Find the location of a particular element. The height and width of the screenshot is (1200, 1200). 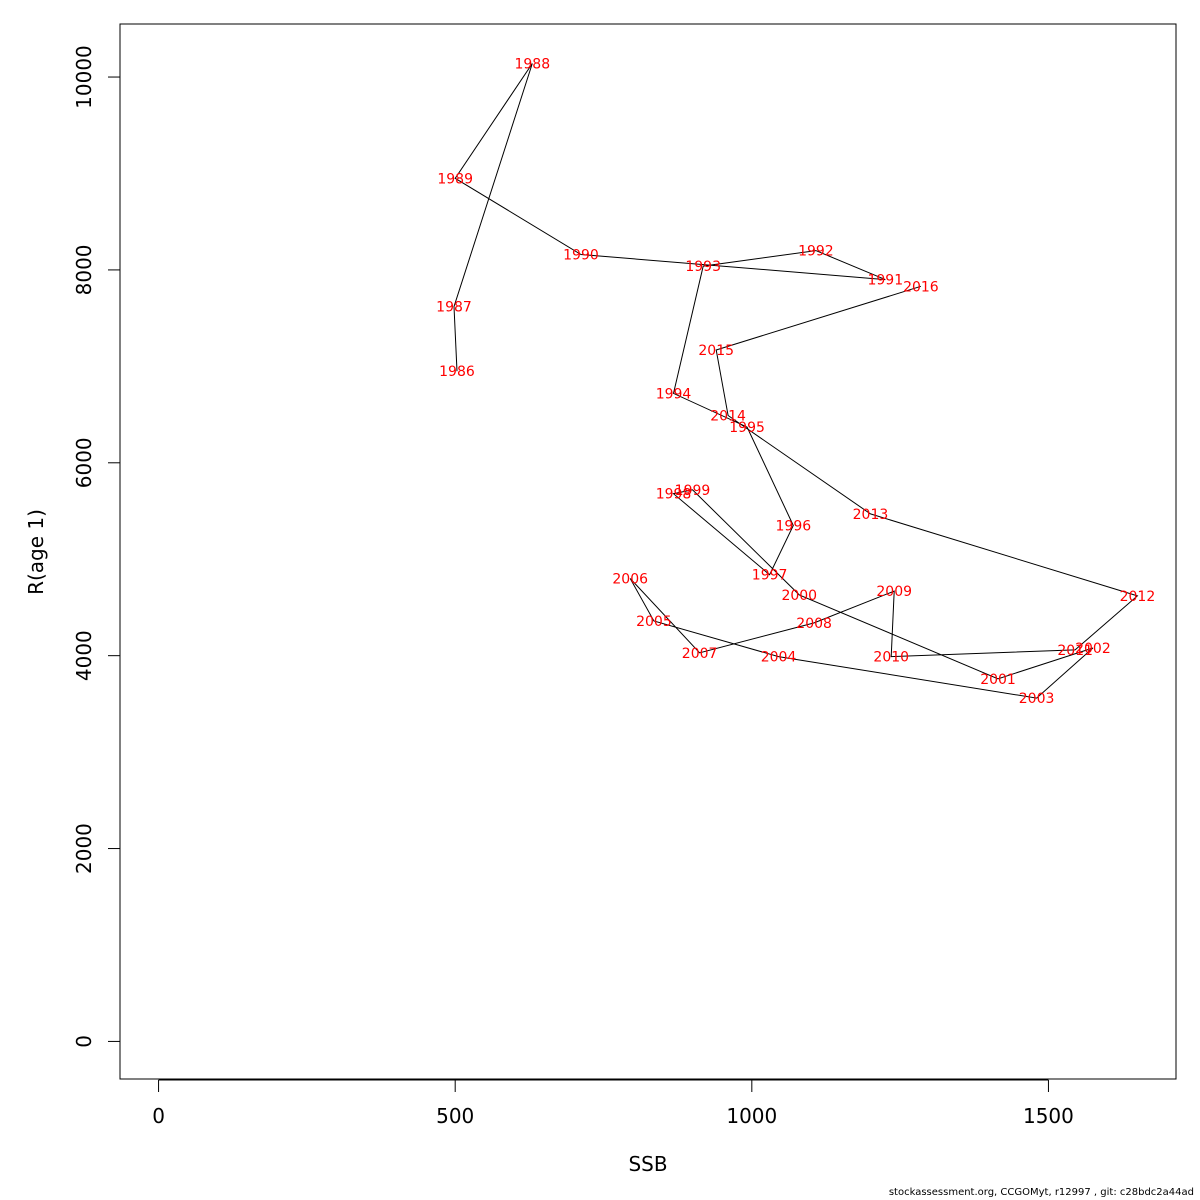

point-label-2001: 2001 is located at coordinates (998, 680).